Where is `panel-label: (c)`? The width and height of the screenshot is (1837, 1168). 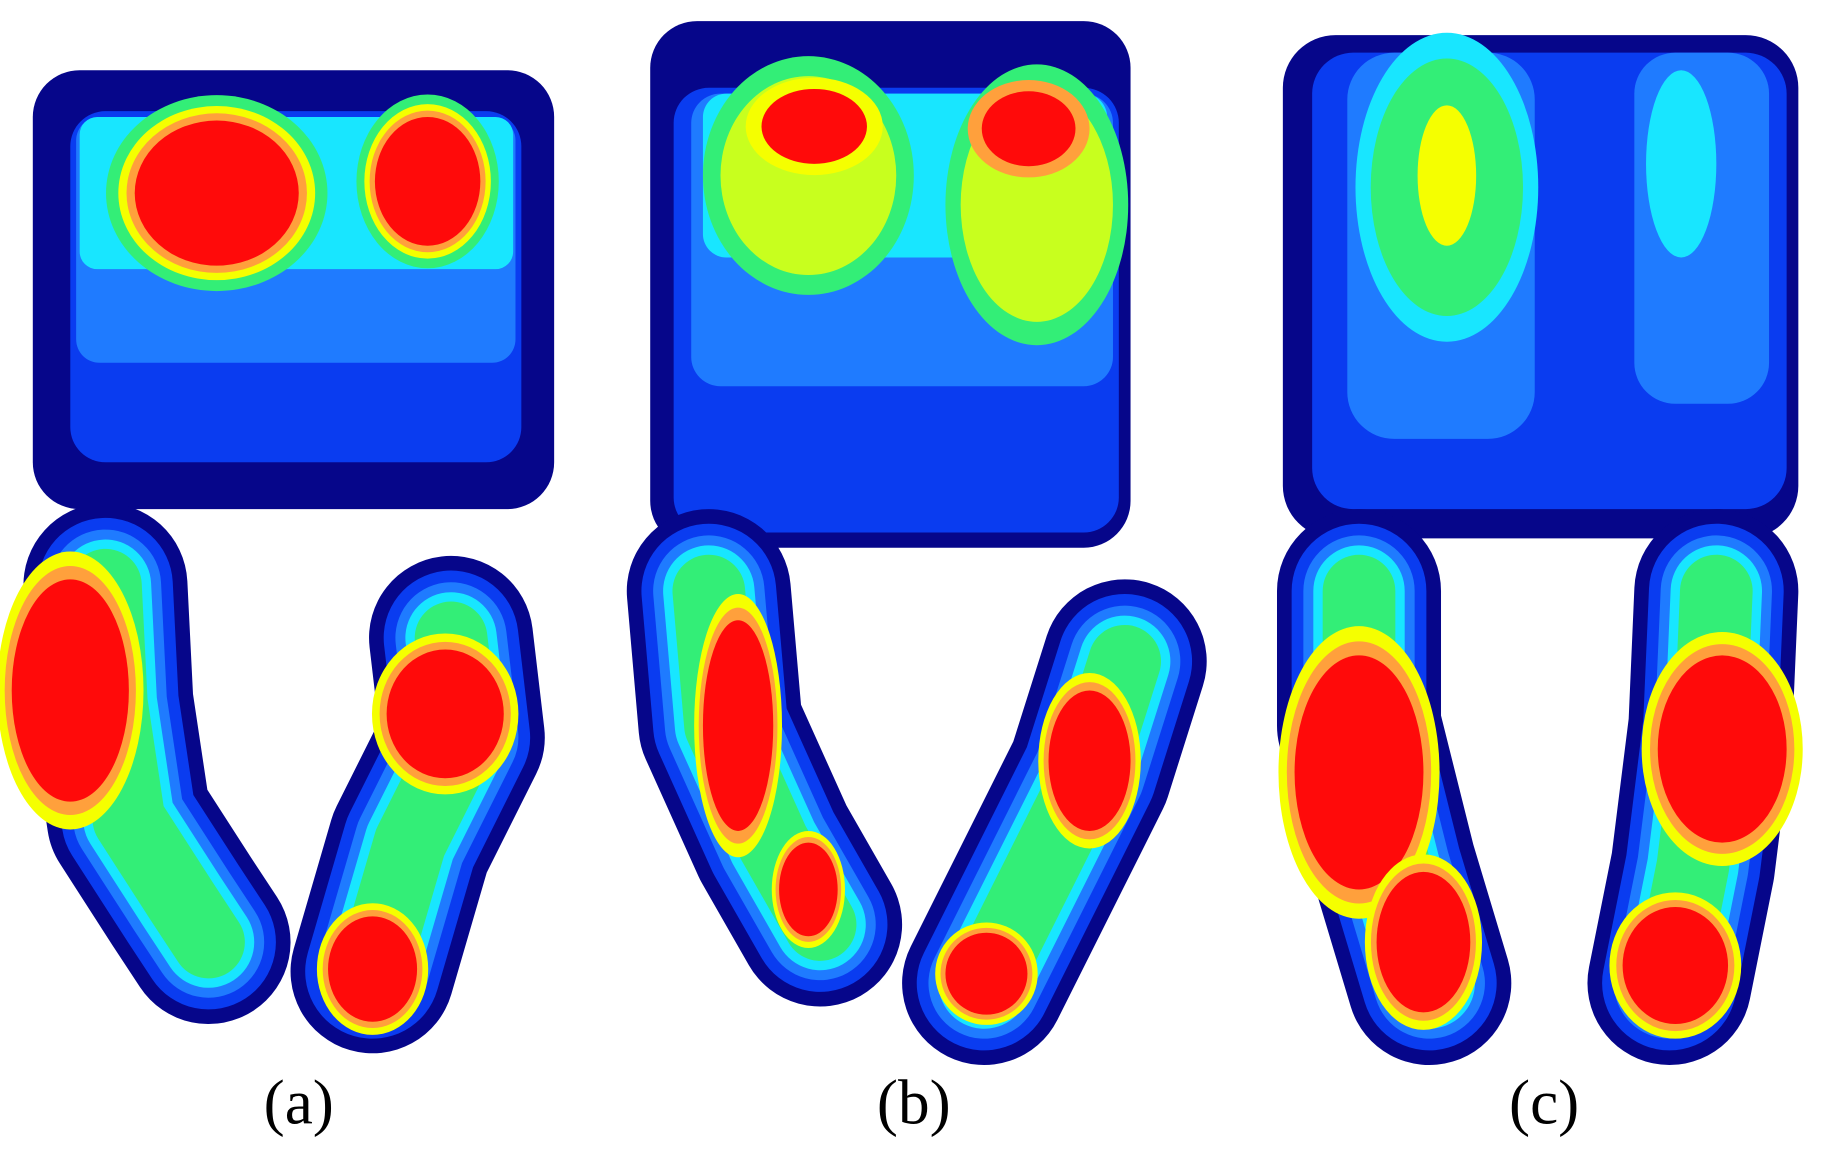 panel-label: (c) is located at coordinates (1544, 1103).